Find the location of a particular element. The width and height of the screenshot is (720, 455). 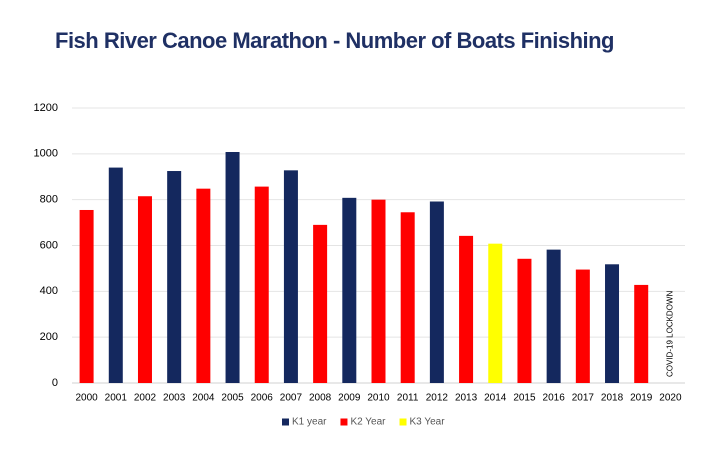

x-tick-label: 2013 is located at coordinates (466, 398).